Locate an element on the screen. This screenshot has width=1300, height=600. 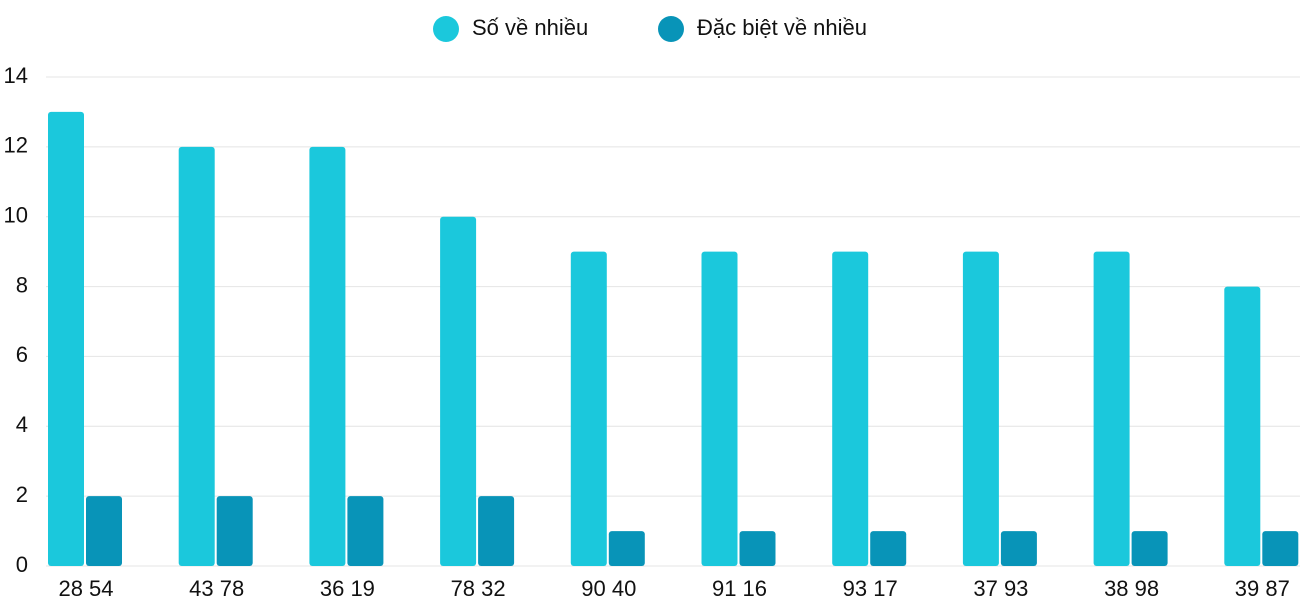
y-tick-label: 2 is located at coordinates (22, 494).